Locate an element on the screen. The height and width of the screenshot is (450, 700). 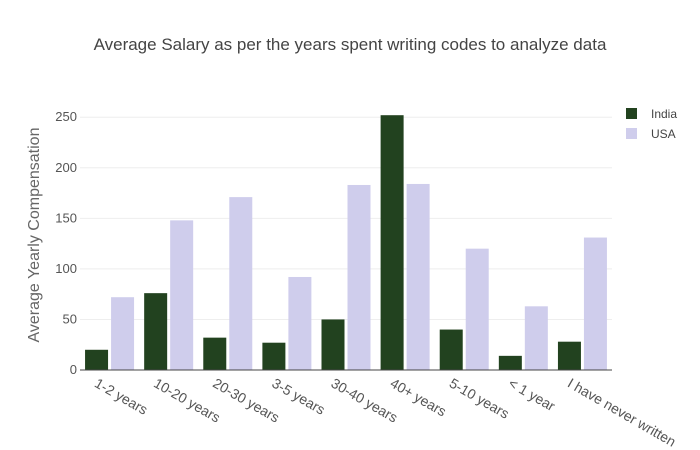
x-tick-label: 20-30 years is located at coordinates (246, 400).